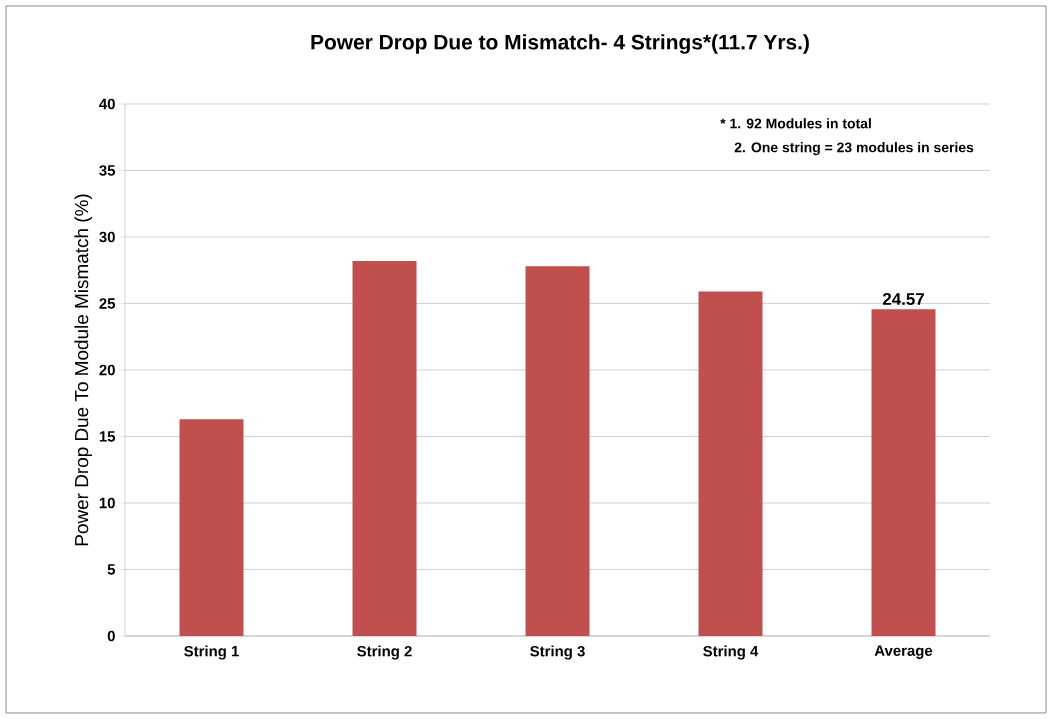 The height and width of the screenshot is (719, 1052). What do you see at coordinates (111, 636) in the screenshot?
I see `y-tick-label: 0` at bounding box center [111, 636].